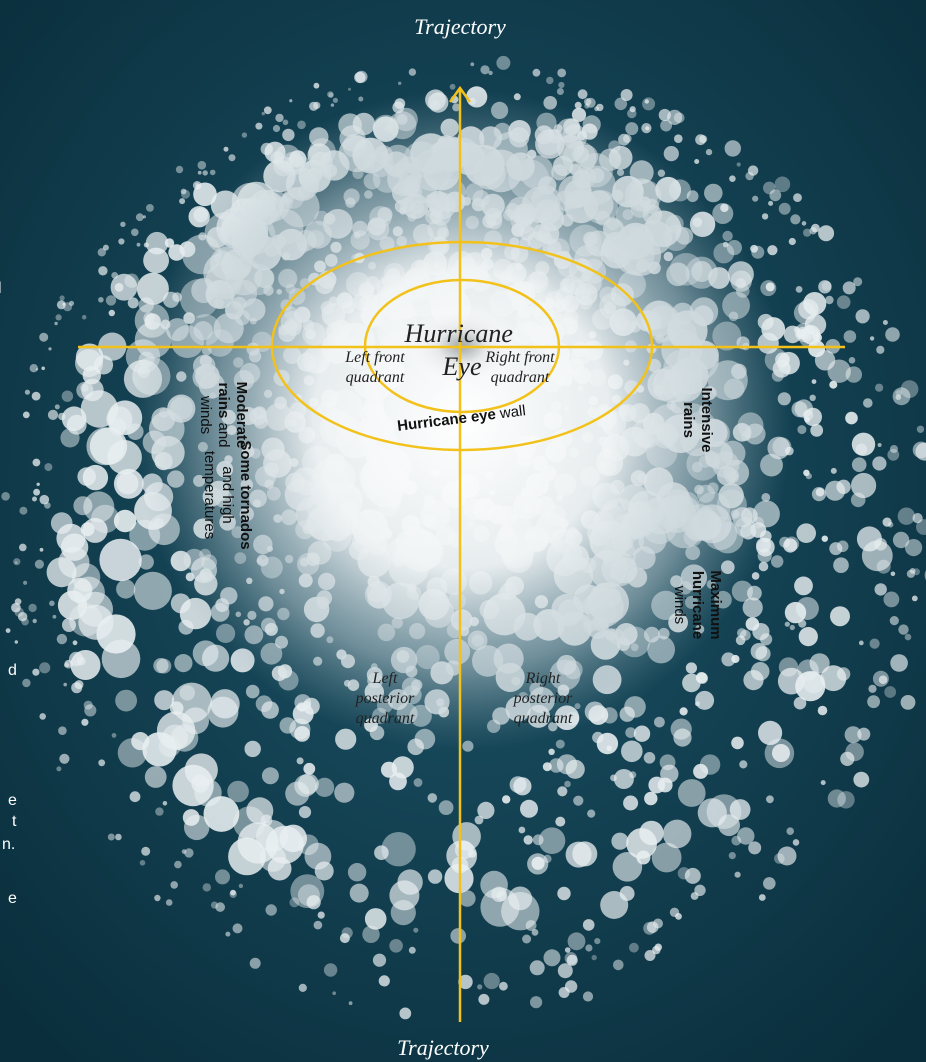  Describe the element at coordinates (462, 346) in the screenshot. I see `eye-wall-ring` at that location.